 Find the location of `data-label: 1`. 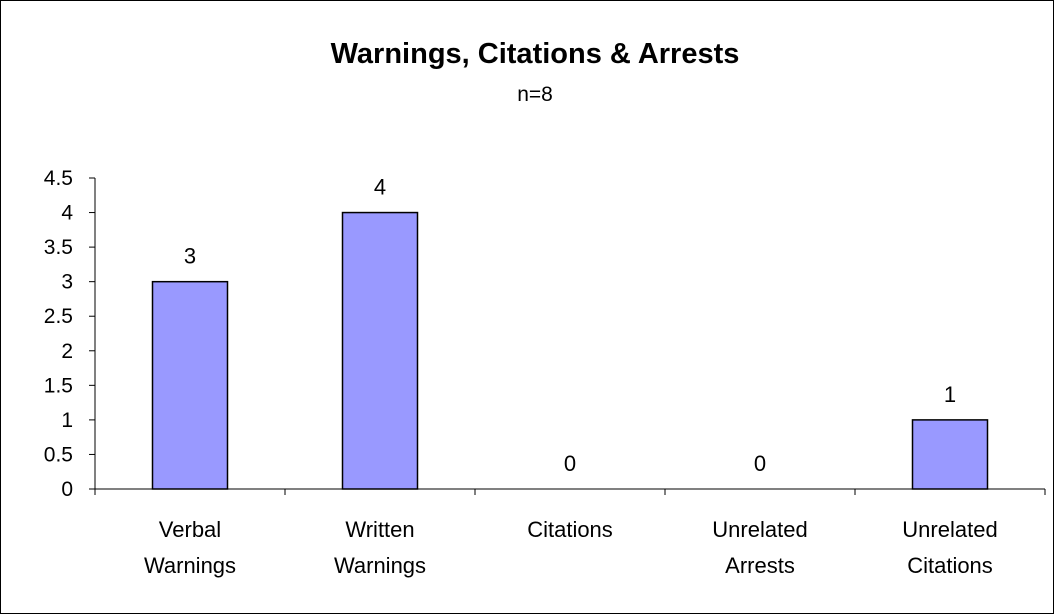

data-label: 1 is located at coordinates (950, 394).